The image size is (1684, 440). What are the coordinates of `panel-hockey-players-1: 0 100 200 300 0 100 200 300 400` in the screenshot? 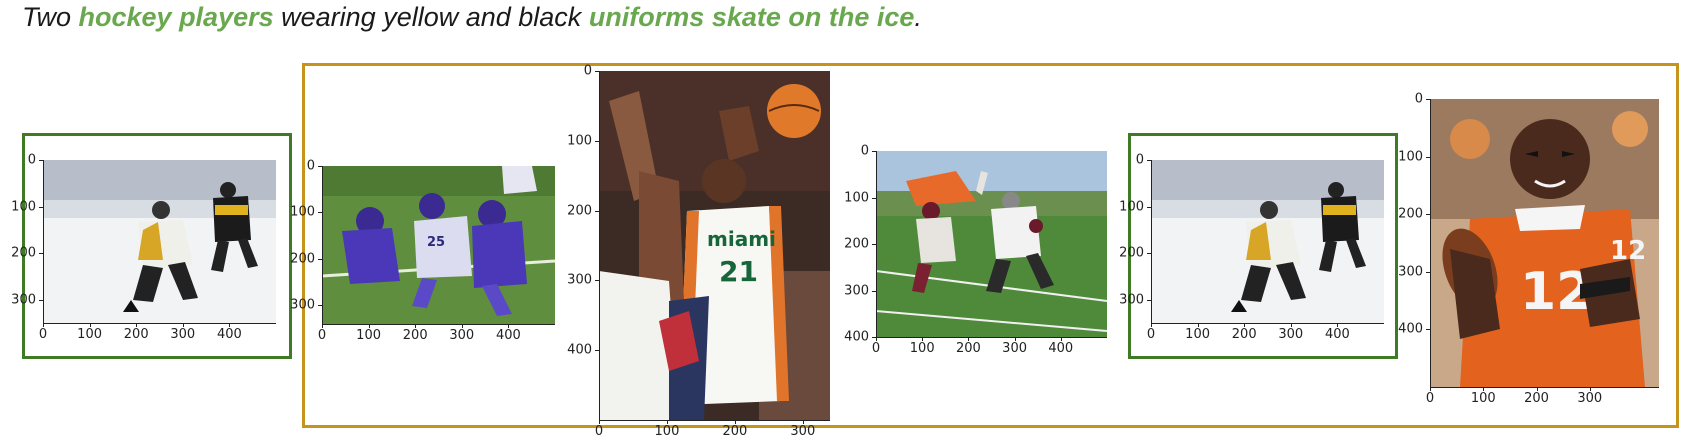 It's located at (143, 247).